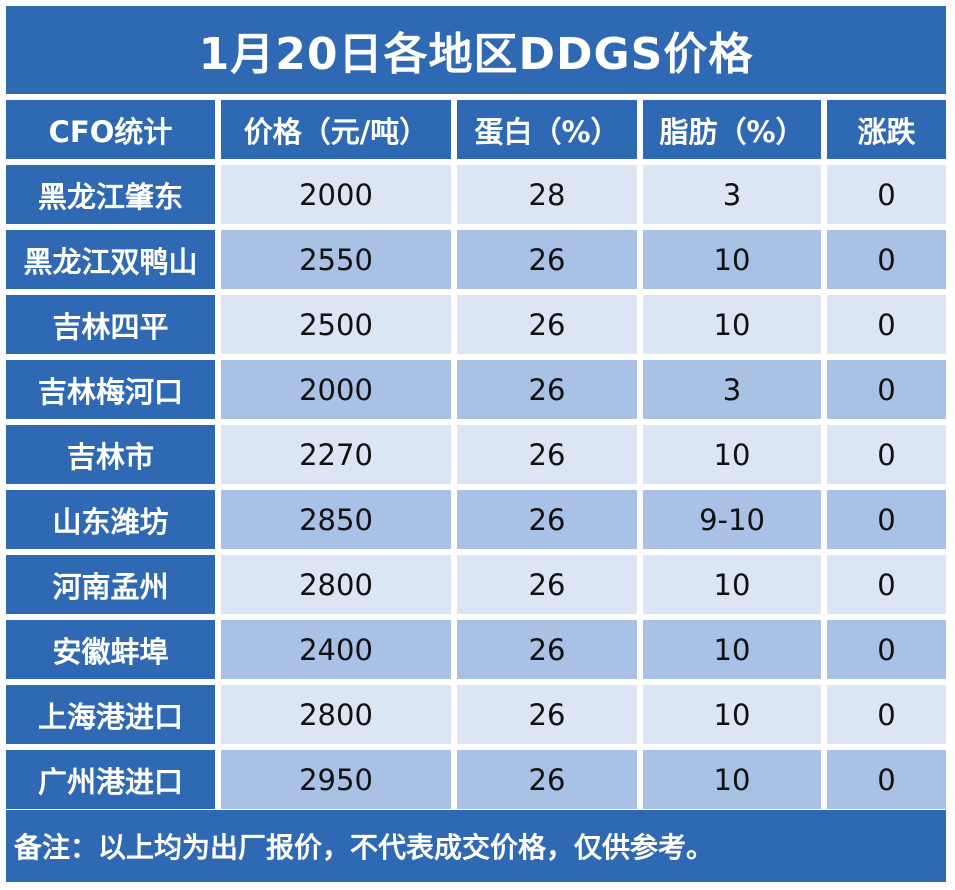 This screenshot has height=890, width=955. What do you see at coordinates (336, 779) in the screenshot?
I see `price-cell: 2950` at bounding box center [336, 779].